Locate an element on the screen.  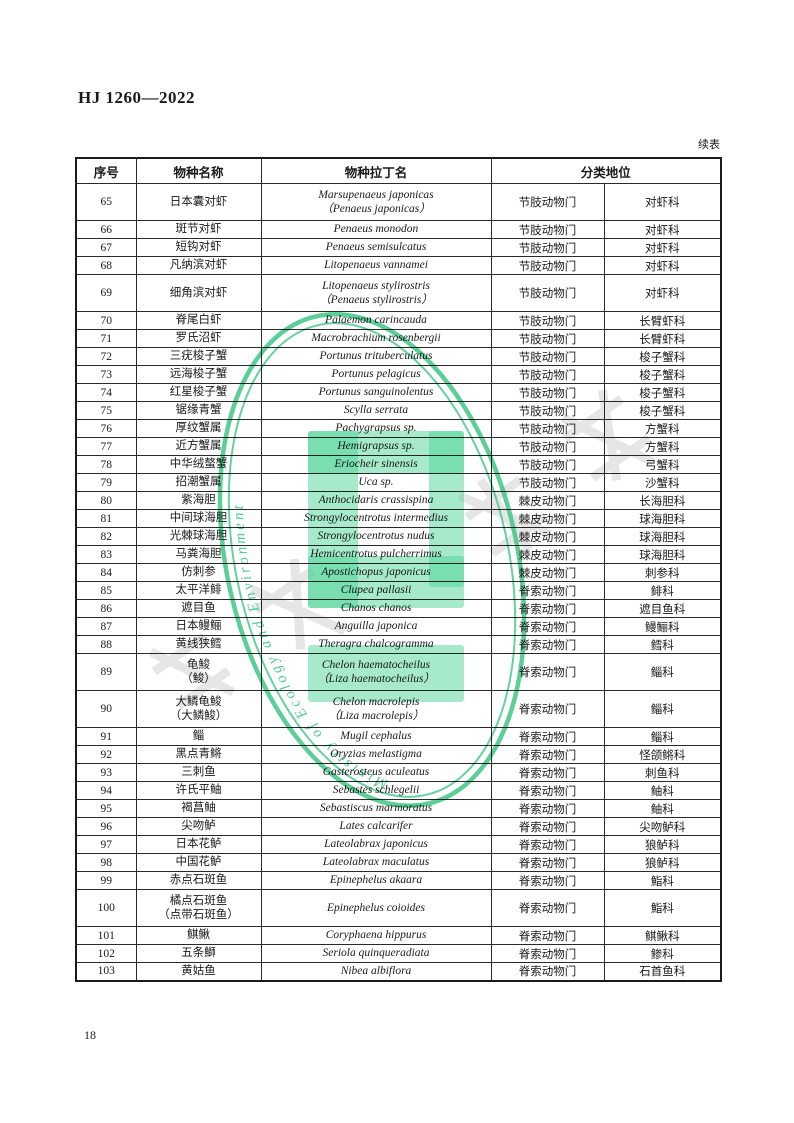
table-row: 73 远海梭子蟹 Portunus pelagicus 节肢动物门 梭子蟹科 is located at coordinates (398, 374).